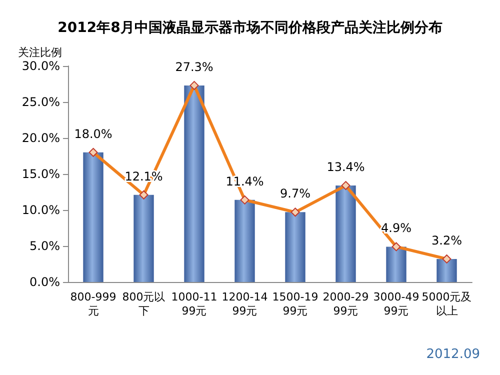 This screenshot has height=375, width=500. What do you see at coordinates (40, 52) in the screenshot?
I see `y-axis-title: 关注比例` at bounding box center [40, 52].